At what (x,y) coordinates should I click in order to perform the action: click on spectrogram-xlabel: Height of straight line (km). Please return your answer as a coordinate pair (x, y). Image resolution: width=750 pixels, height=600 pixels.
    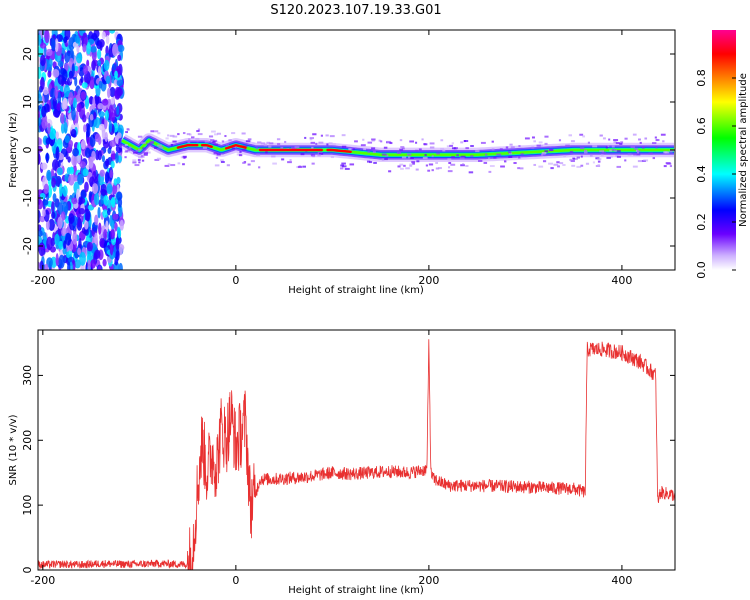
    Looking at the image, I should click on (356, 290).